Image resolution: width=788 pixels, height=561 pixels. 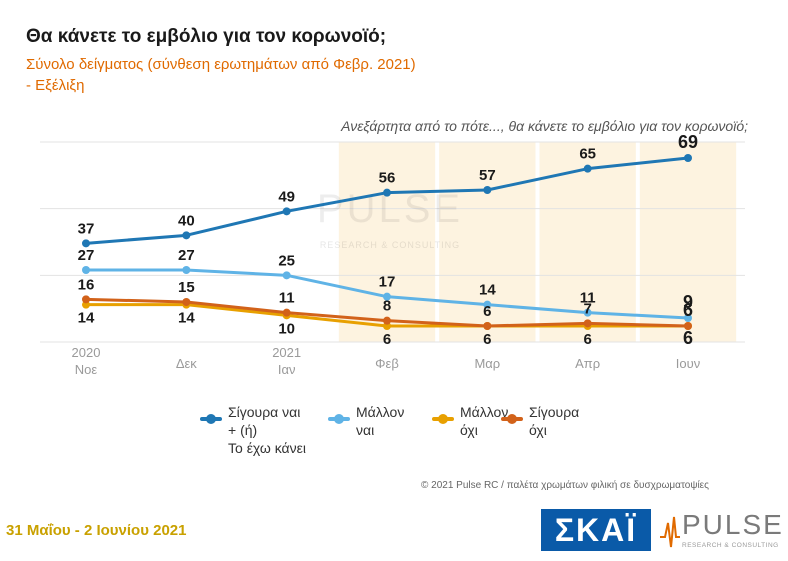 What do you see at coordinates (86, 228) in the screenshot?
I see `data-label: 37` at bounding box center [86, 228].